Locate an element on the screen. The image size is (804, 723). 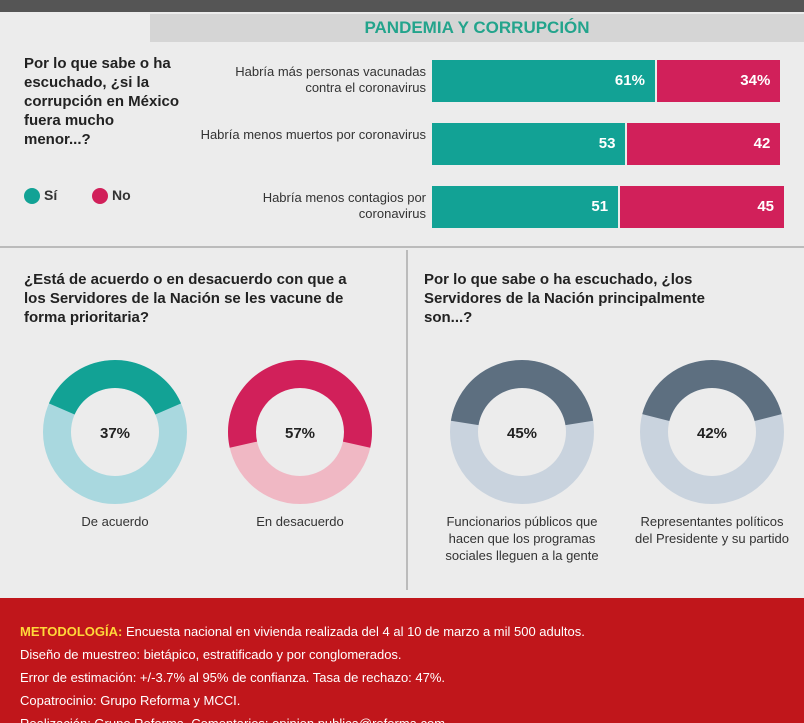
legend-label: Sí is located at coordinates (51, 195).